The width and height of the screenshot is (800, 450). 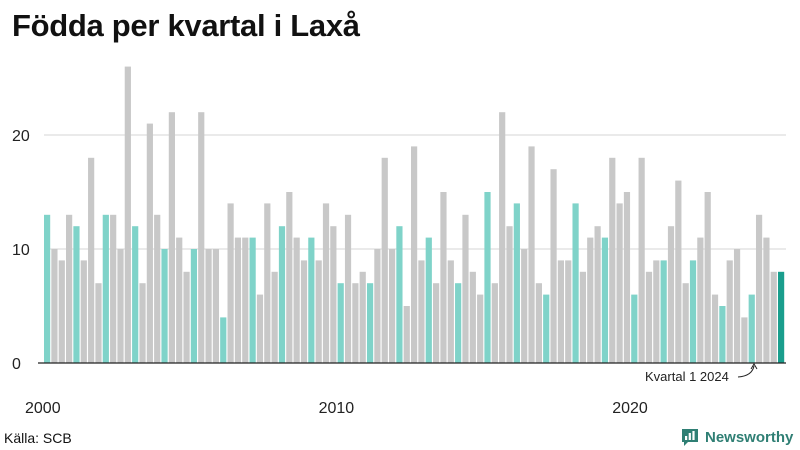 I want to click on newsworthy-logo-icon, so click(x=690, y=437).